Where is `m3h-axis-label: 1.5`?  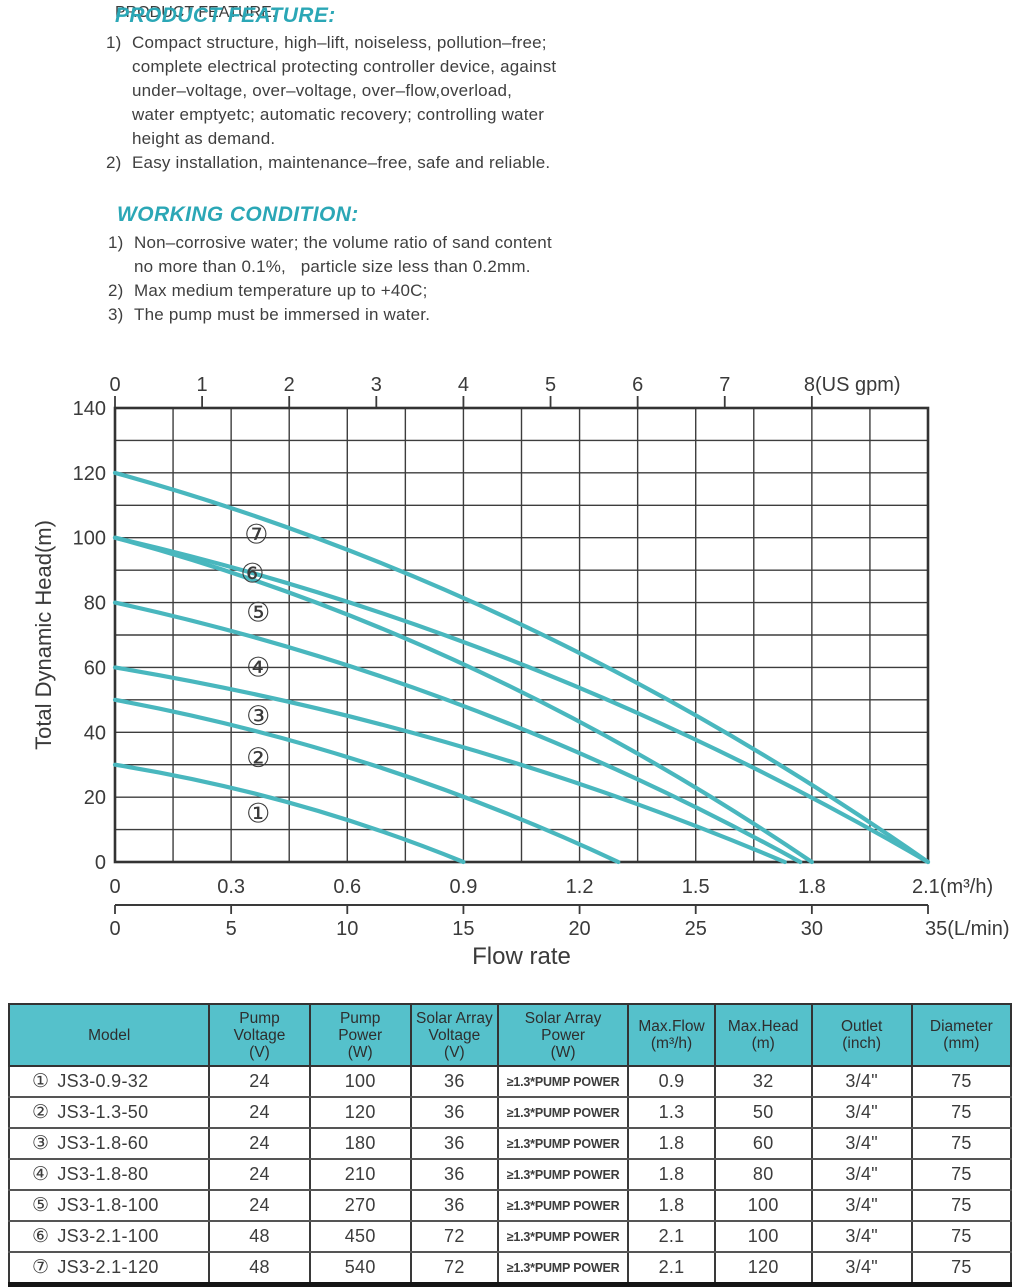 m3h-axis-label: 1.5 is located at coordinates (696, 887).